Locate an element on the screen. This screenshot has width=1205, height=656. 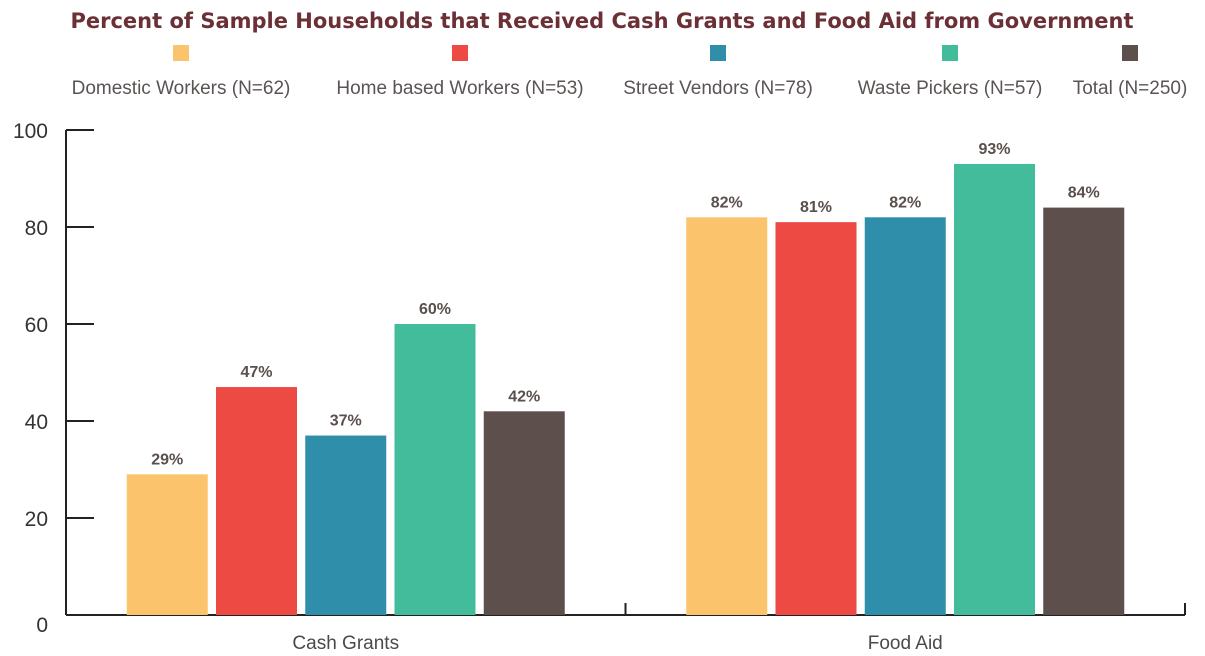
data-label: 81% is located at coordinates (816, 207).